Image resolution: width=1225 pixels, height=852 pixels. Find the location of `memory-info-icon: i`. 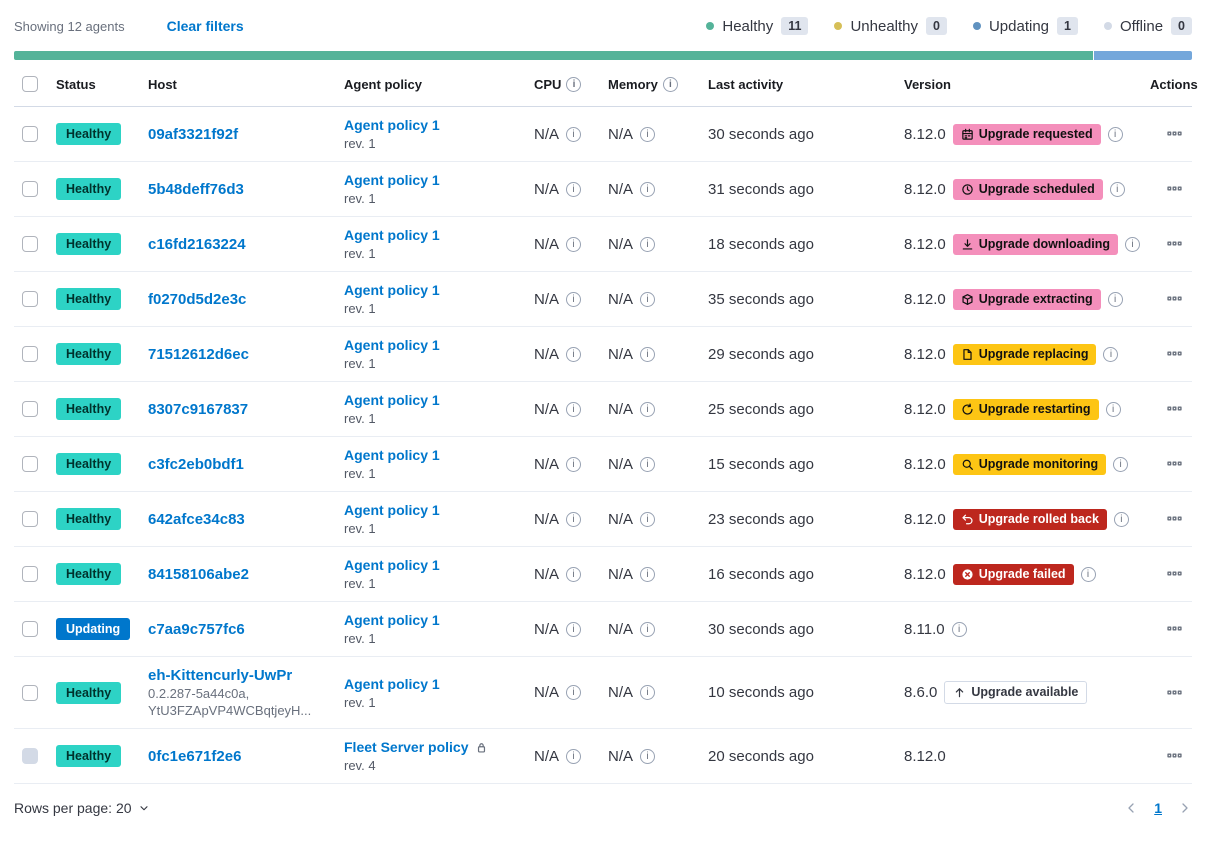

memory-info-icon: i is located at coordinates (670, 84).